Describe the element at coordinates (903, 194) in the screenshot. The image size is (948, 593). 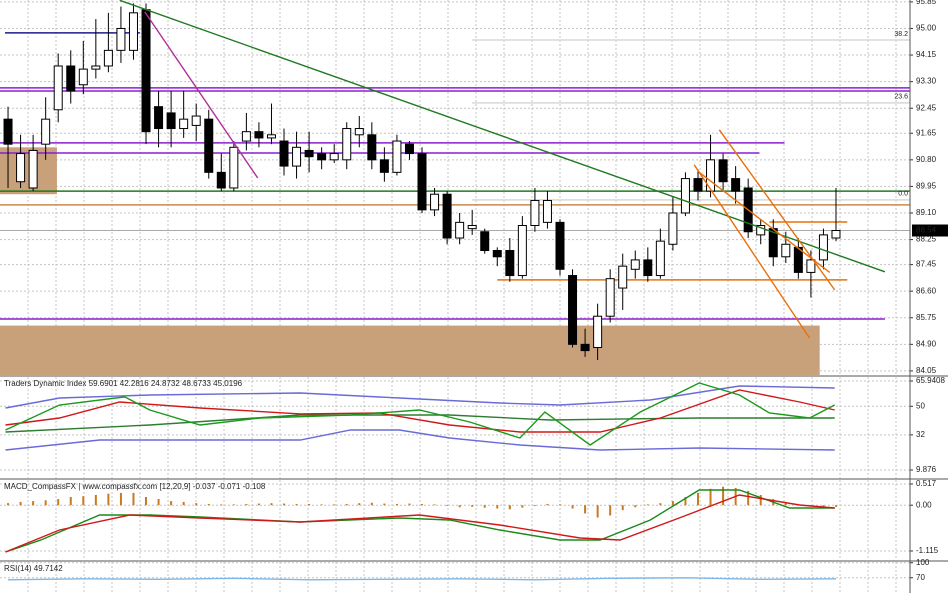
I see `fib-label: 0.0` at that location.